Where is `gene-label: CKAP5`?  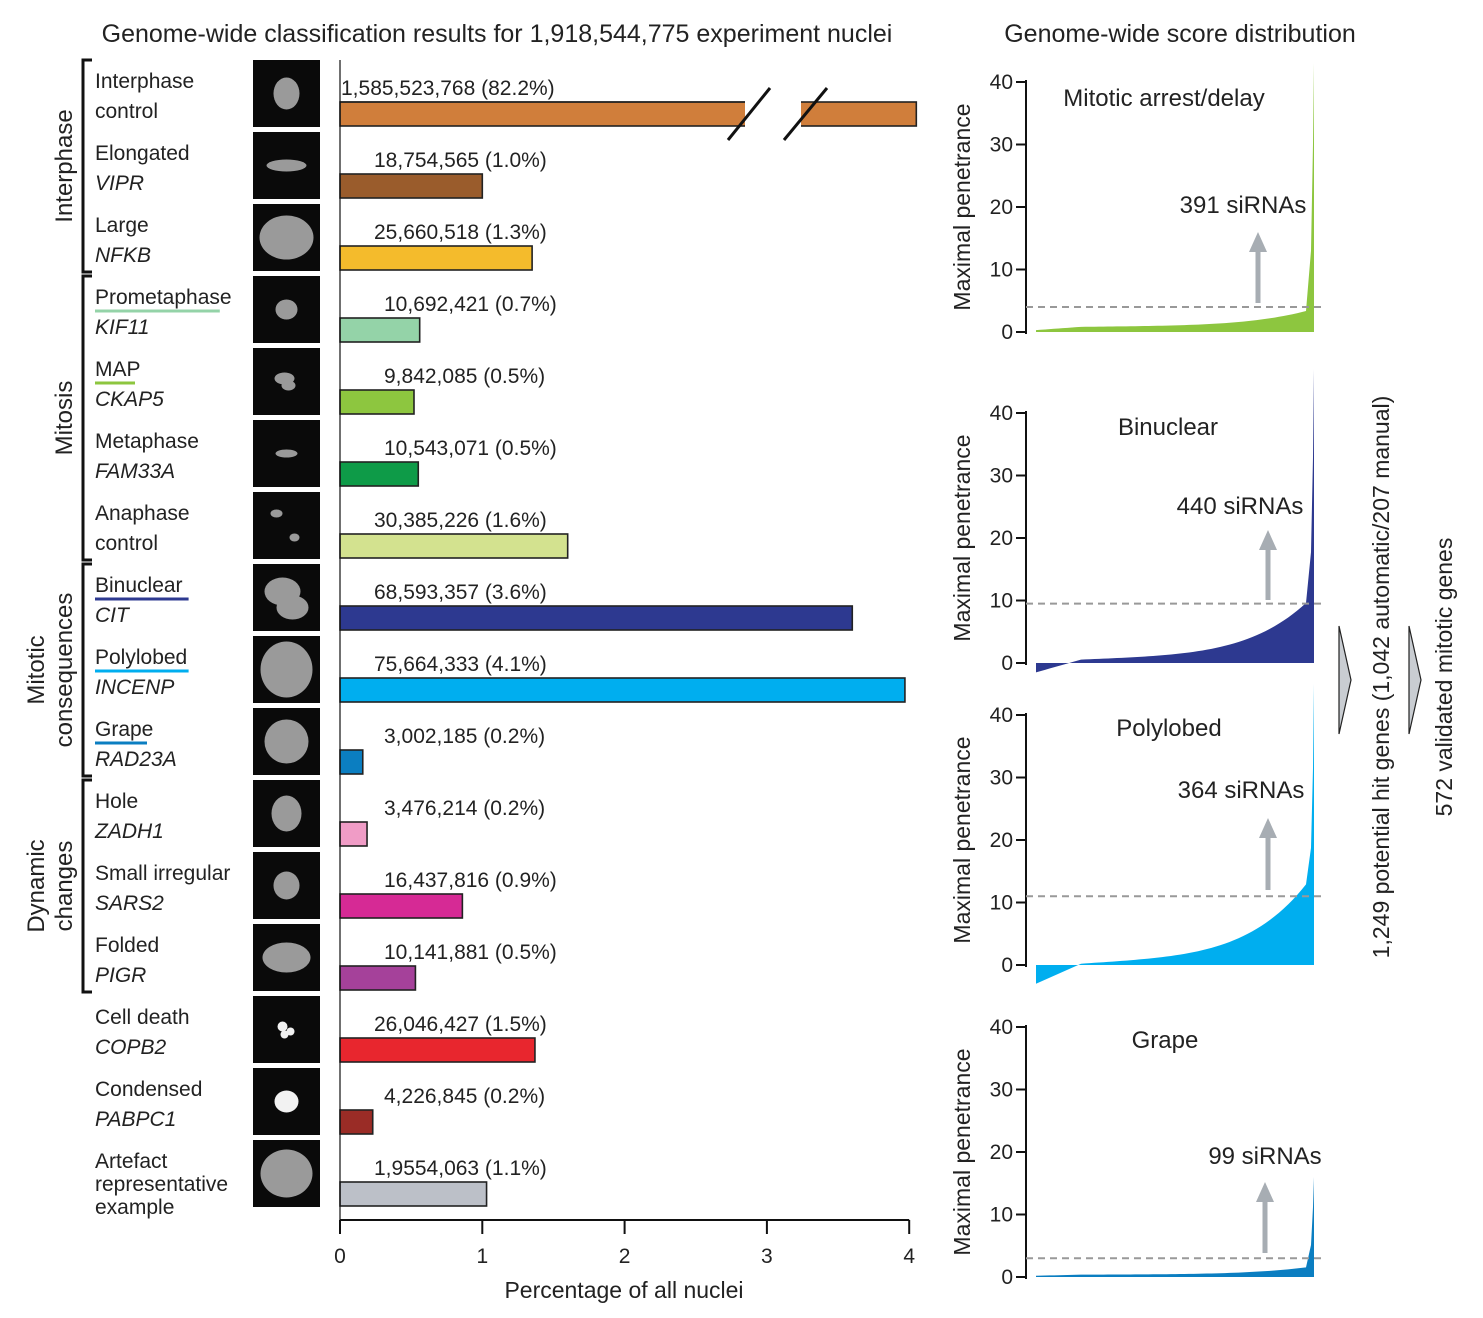
gene-label: CKAP5 is located at coordinates (129, 399).